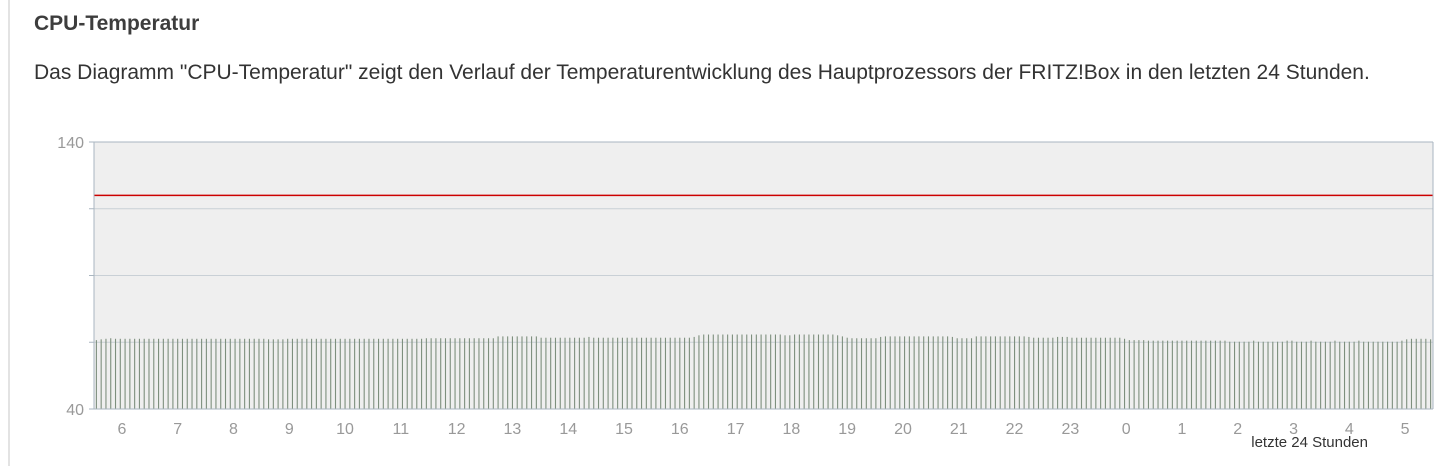  What do you see at coordinates (763, 371) in the screenshot?
I see `temperature-bars` at bounding box center [763, 371].